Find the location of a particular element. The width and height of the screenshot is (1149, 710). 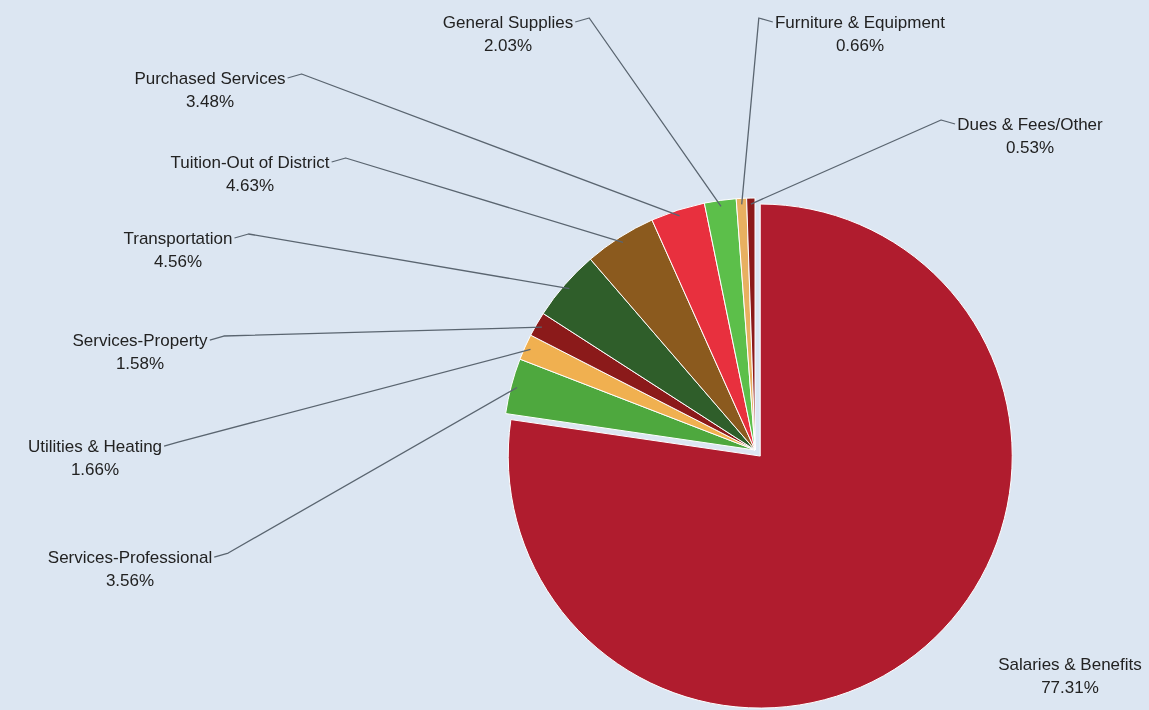

slice-label: Utilities & Heating is located at coordinates (95, 446).